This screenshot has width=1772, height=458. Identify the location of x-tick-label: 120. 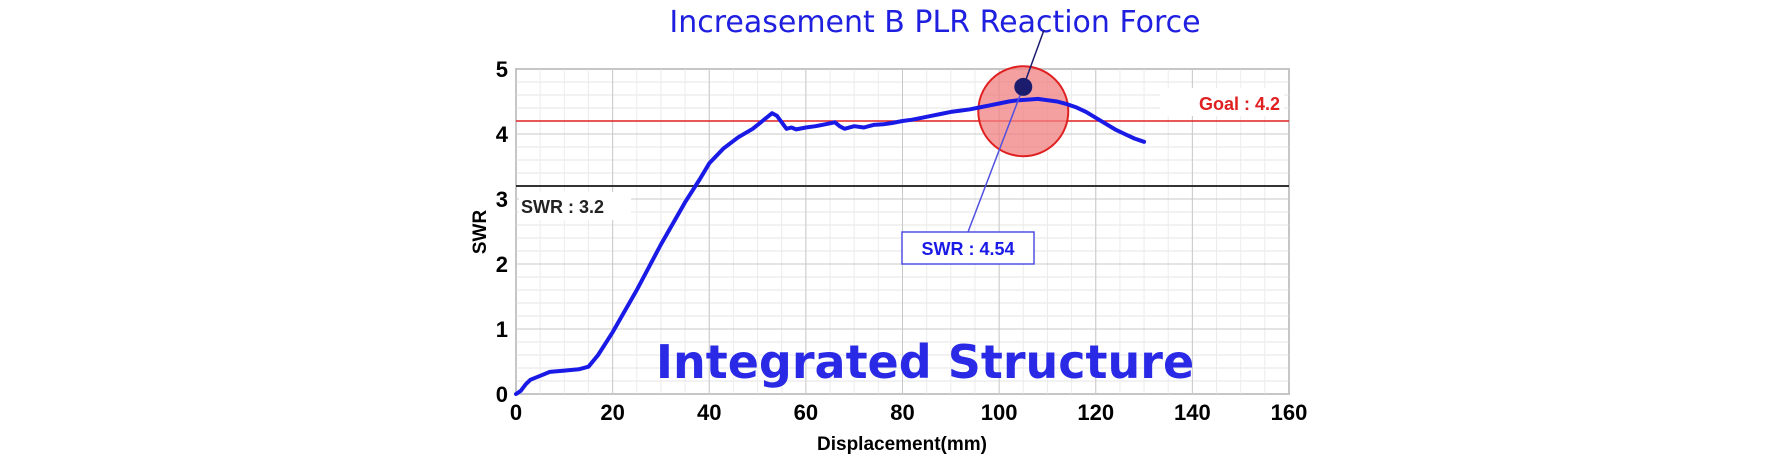
(1095, 412).